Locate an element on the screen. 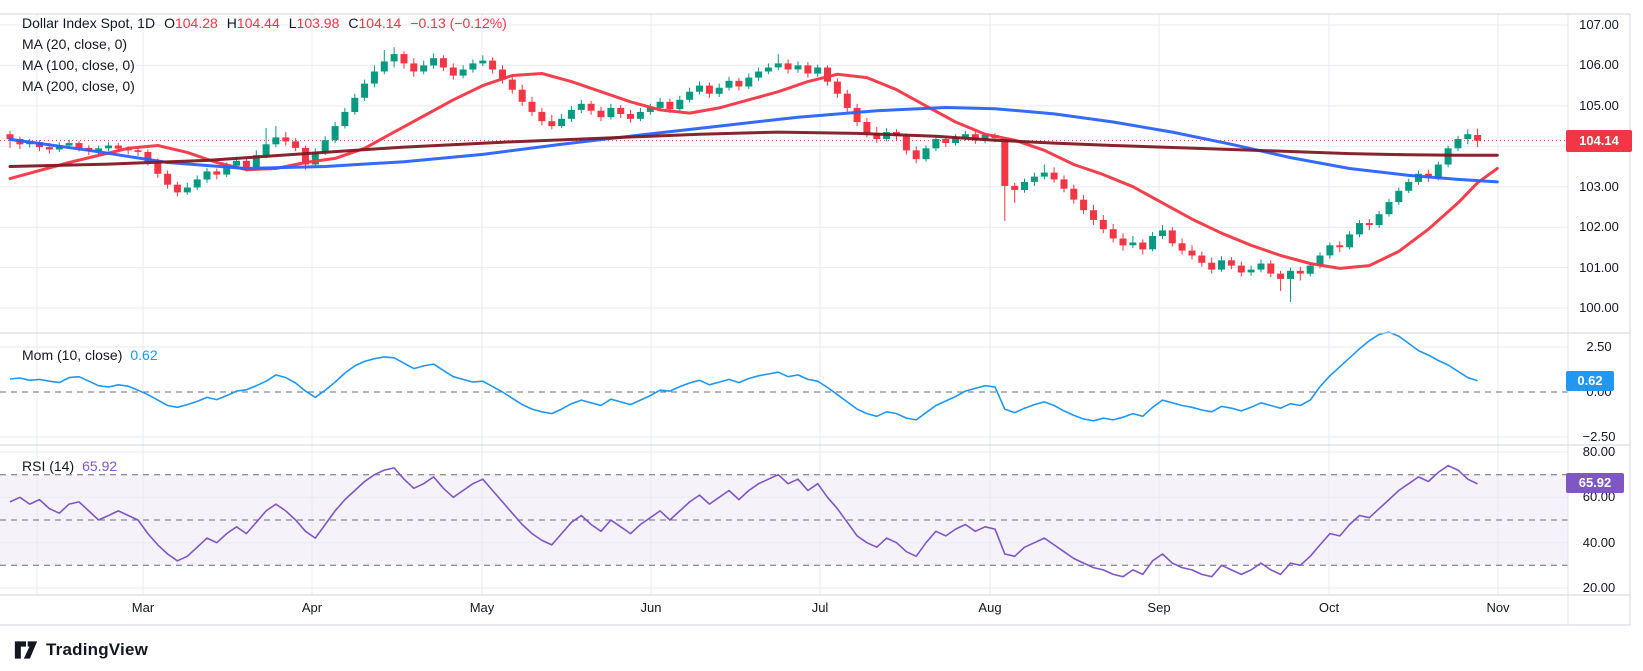 This screenshot has height=671, width=1643. rsi-axis-label: 20.00 is located at coordinates (1599, 587).